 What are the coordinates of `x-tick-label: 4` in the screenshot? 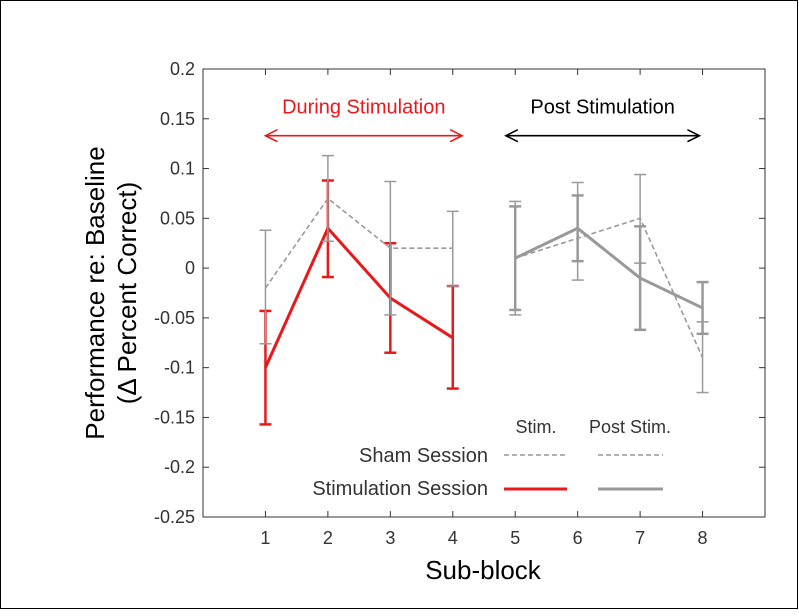 It's located at (453, 538).